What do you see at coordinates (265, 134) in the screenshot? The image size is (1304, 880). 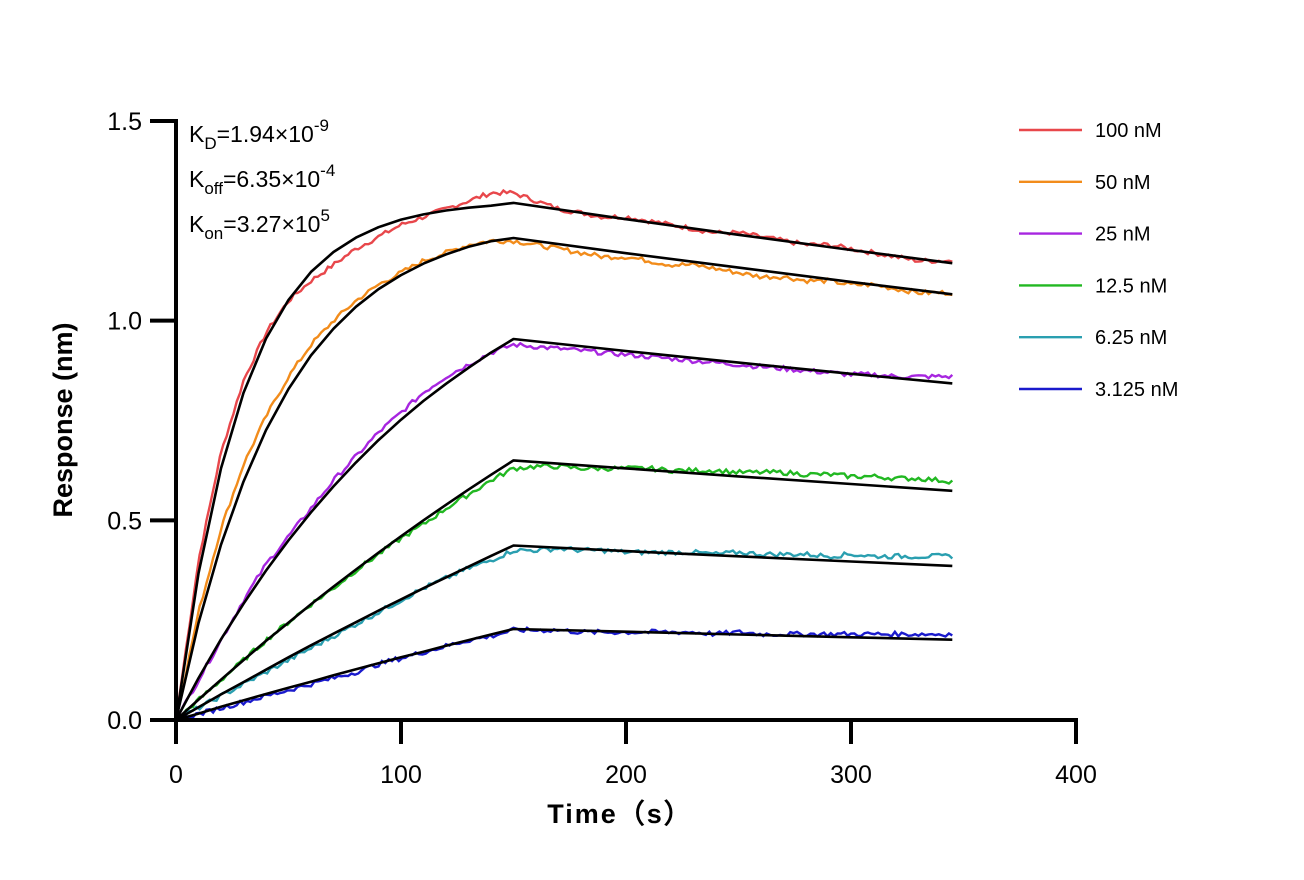 I see `constant-value: =1.94×10` at bounding box center [265, 134].